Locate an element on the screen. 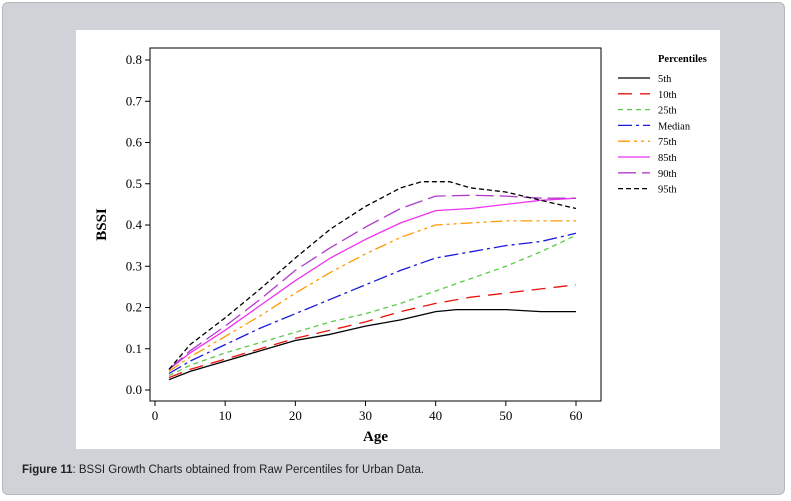 The width and height of the screenshot is (791, 501). y-tick-label: 0.5 is located at coordinates (134, 183).